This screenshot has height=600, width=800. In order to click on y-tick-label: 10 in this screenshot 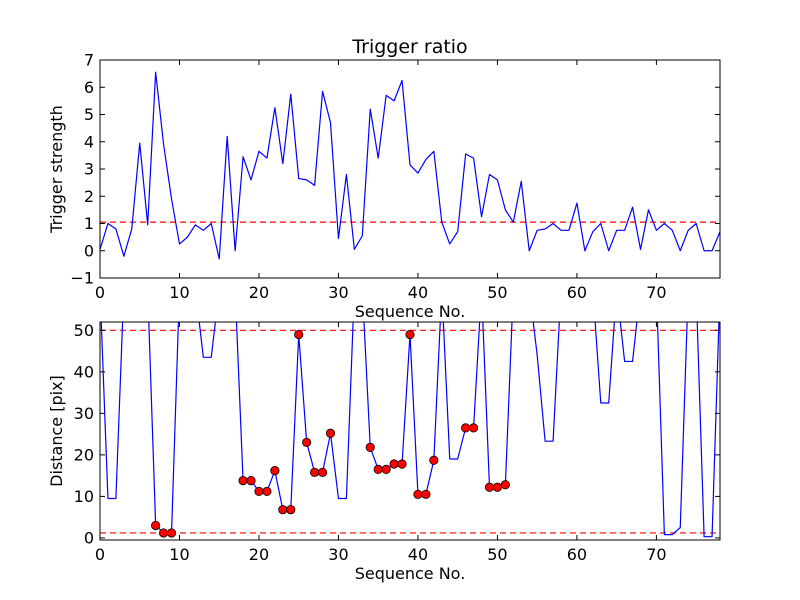, I will do `click(84, 496)`.